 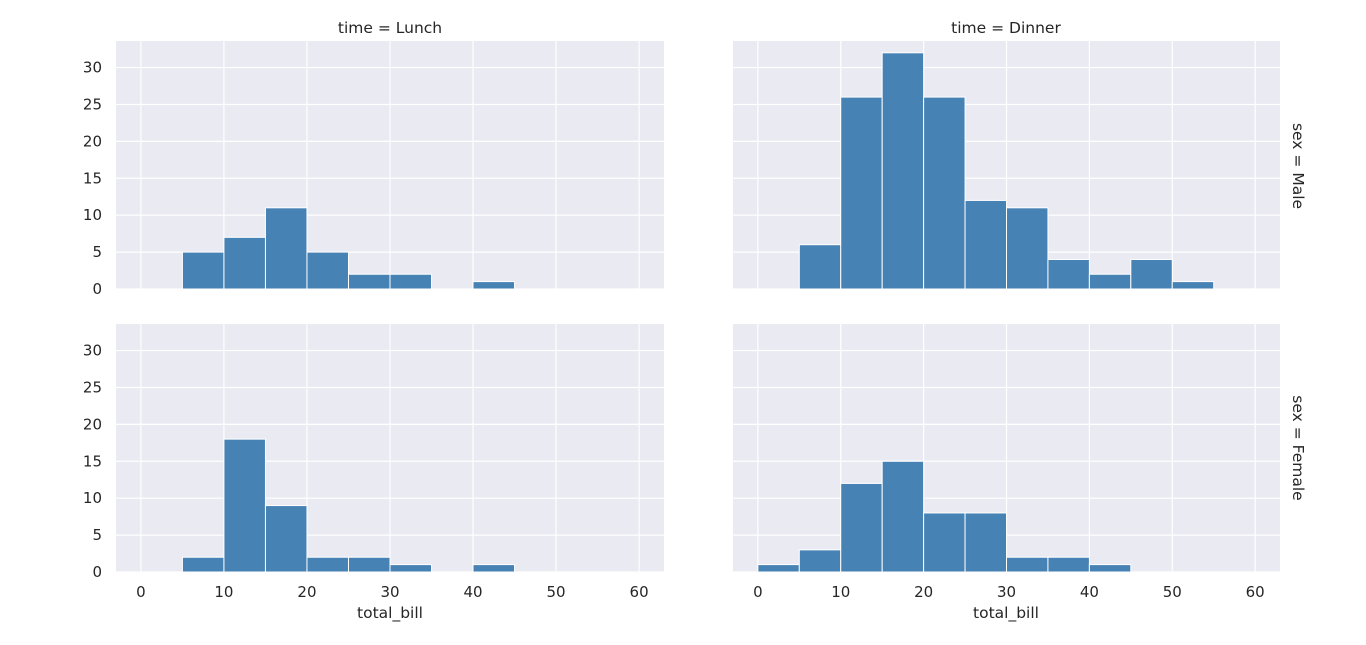 What do you see at coordinates (390, 613) in the screenshot?
I see `x-axis-label-left: total_bill` at bounding box center [390, 613].